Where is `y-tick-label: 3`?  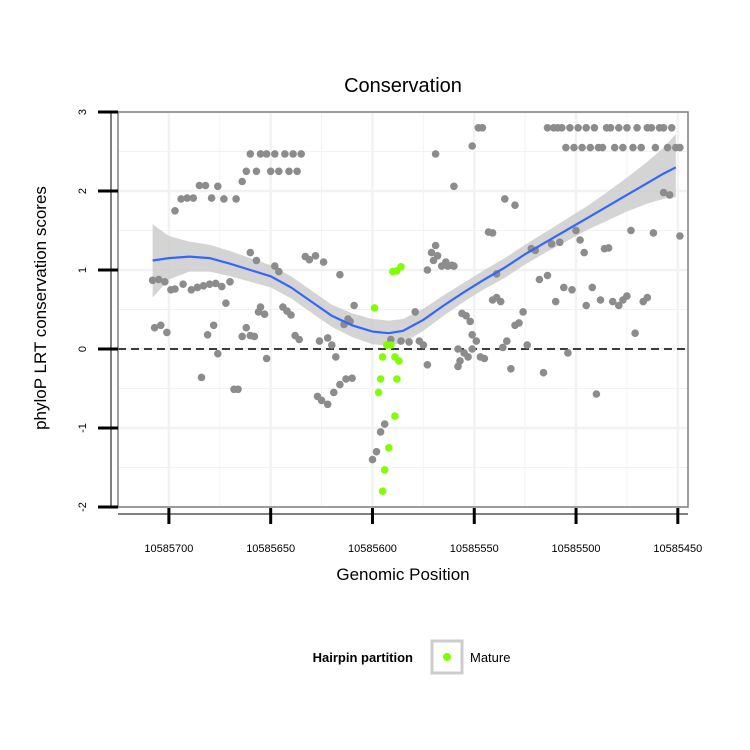 y-tick-label: 3 is located at coordinates (83, 112).